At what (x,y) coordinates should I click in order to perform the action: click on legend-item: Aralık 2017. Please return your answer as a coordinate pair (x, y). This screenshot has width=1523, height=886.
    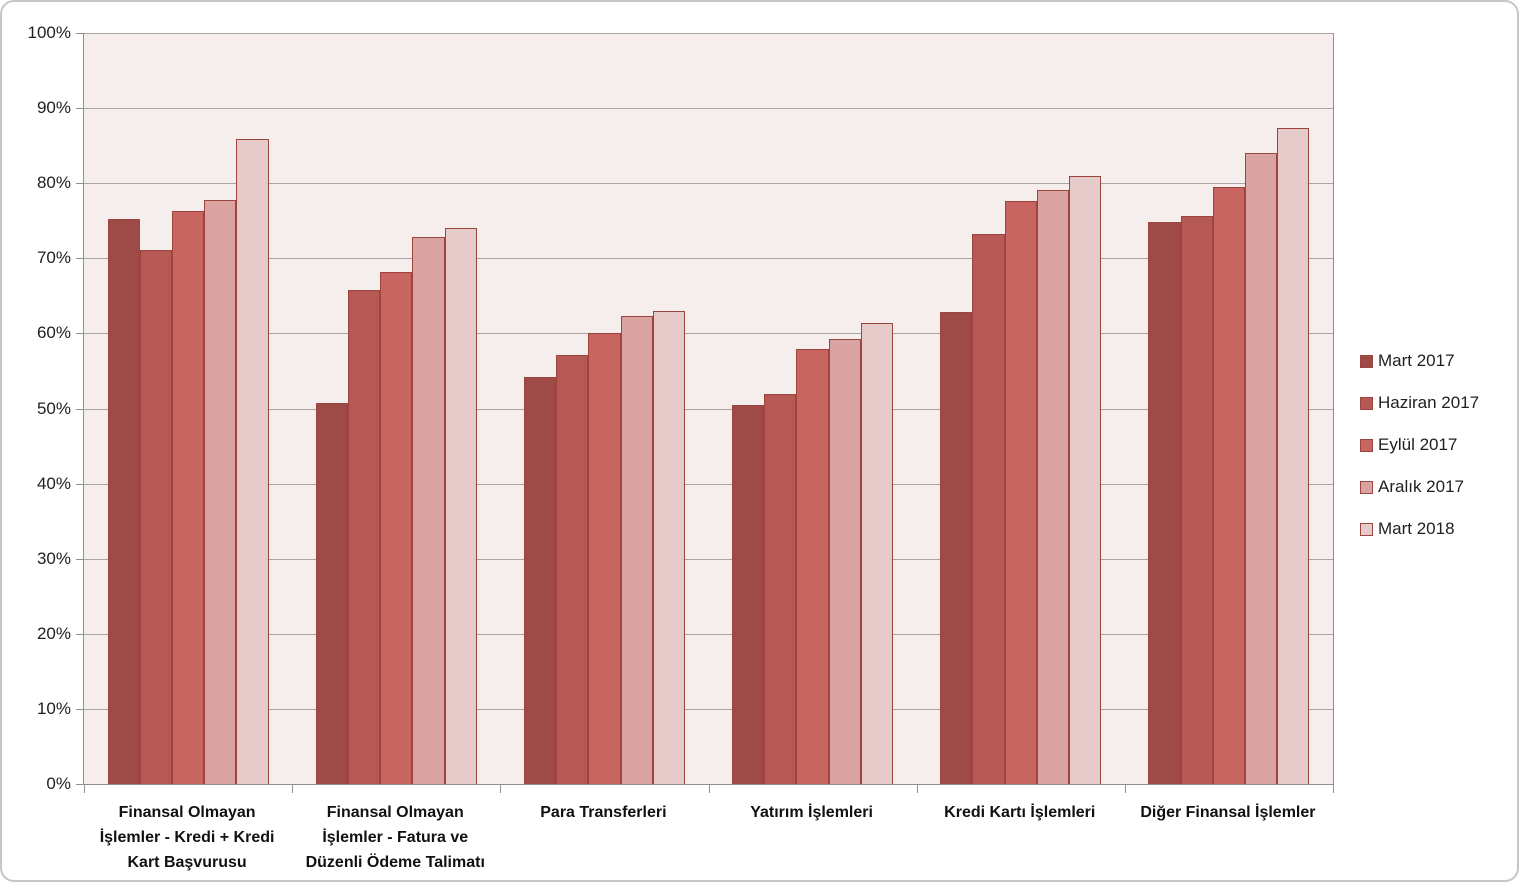
    Looking at the image, I should click on (1419, 487).